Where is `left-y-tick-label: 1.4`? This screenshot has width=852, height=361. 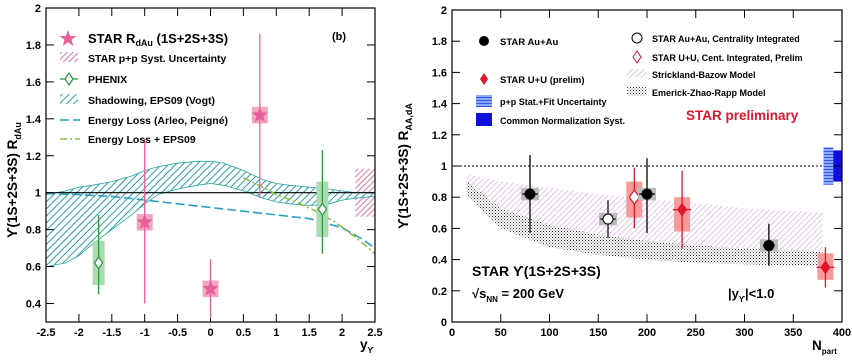
left-y-tick-label: 1.4 is located at coordinates (34, 120).